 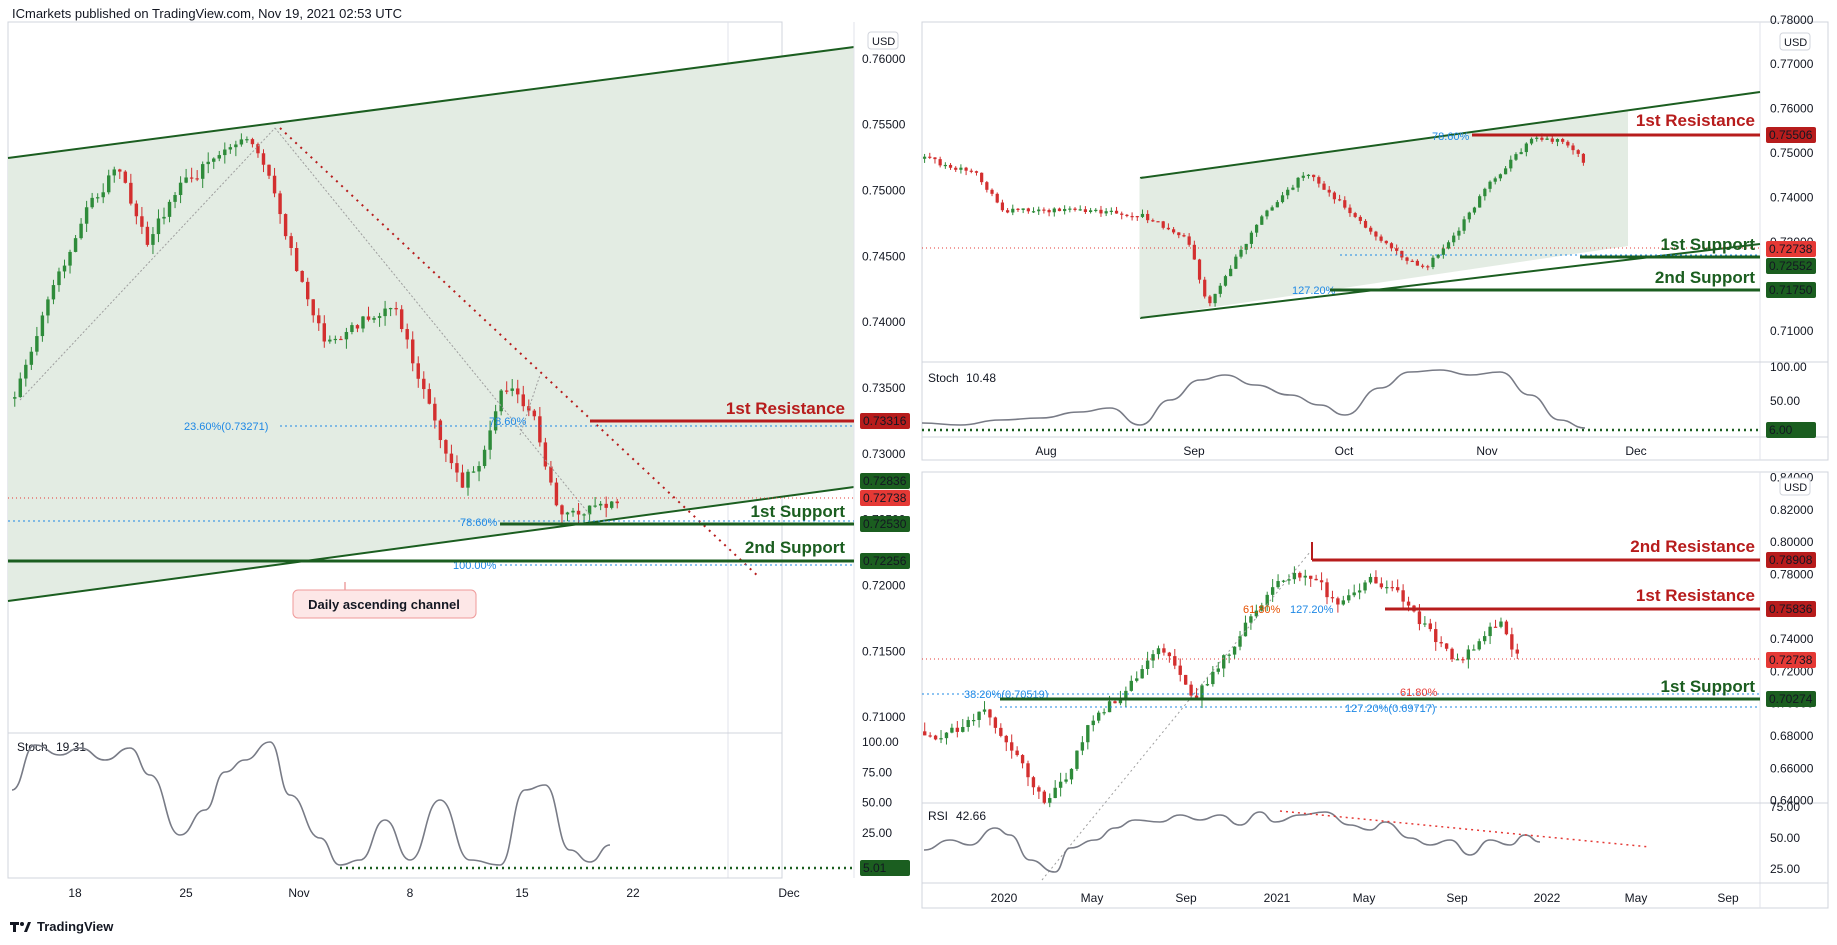 I want to click on tr-stoch-line, so click(x=1253, y=399).